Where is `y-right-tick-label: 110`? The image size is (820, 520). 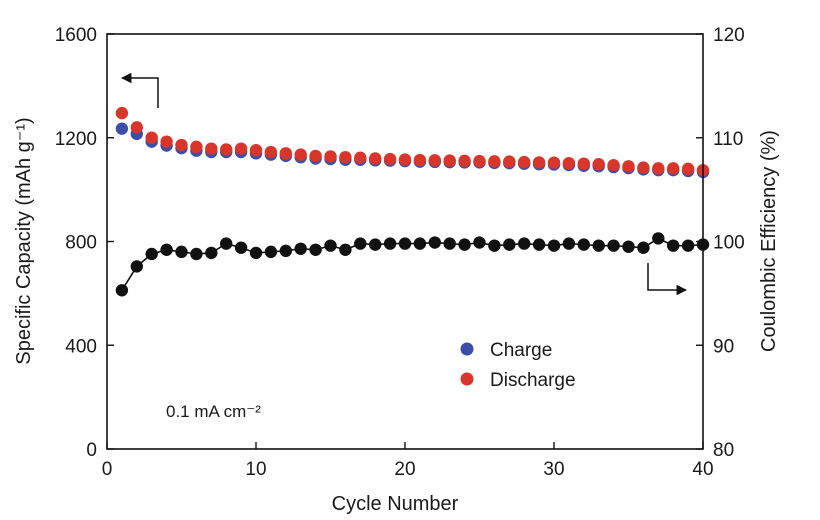 y-right-tick-label: 110 is located at coordinates (728, 139).